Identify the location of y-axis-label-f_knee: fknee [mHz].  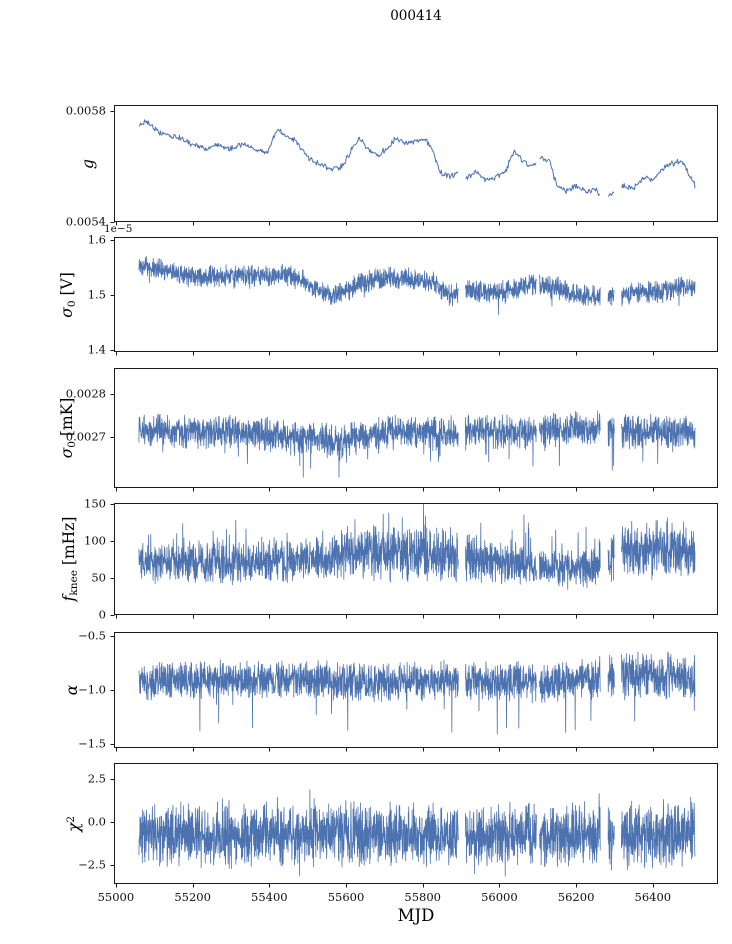
(70, 559).